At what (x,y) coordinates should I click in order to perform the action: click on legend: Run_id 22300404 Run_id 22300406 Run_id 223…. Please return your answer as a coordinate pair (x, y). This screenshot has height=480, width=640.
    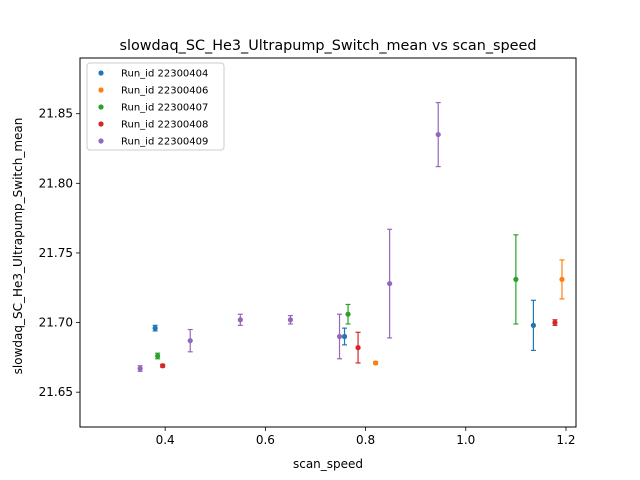
    Looking at the image, I should click on (155, 106).